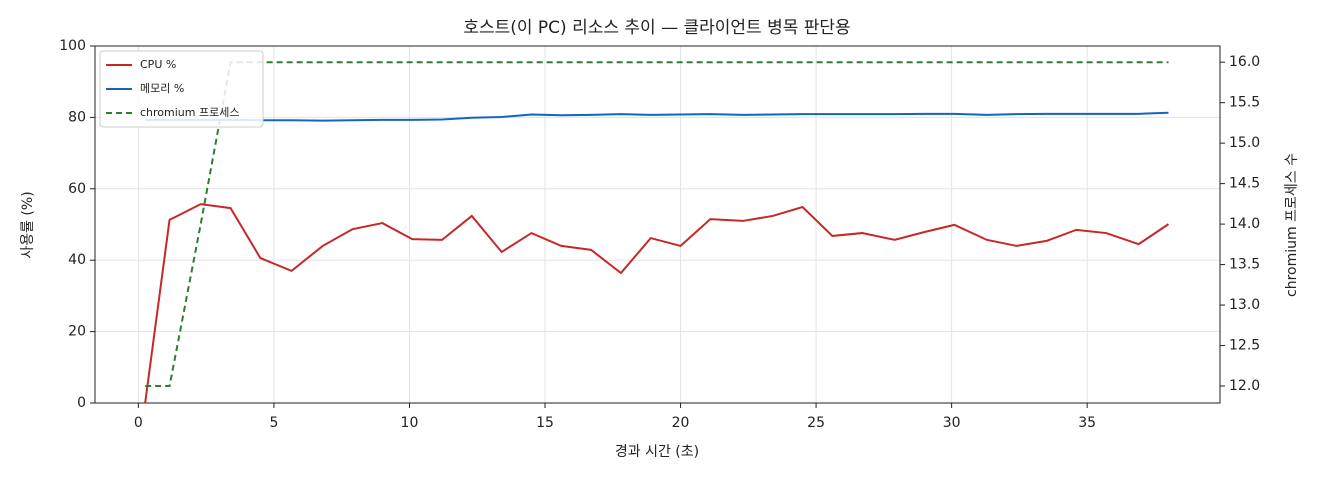  I want to click on y-tick-label: 0, so click(81, 403).